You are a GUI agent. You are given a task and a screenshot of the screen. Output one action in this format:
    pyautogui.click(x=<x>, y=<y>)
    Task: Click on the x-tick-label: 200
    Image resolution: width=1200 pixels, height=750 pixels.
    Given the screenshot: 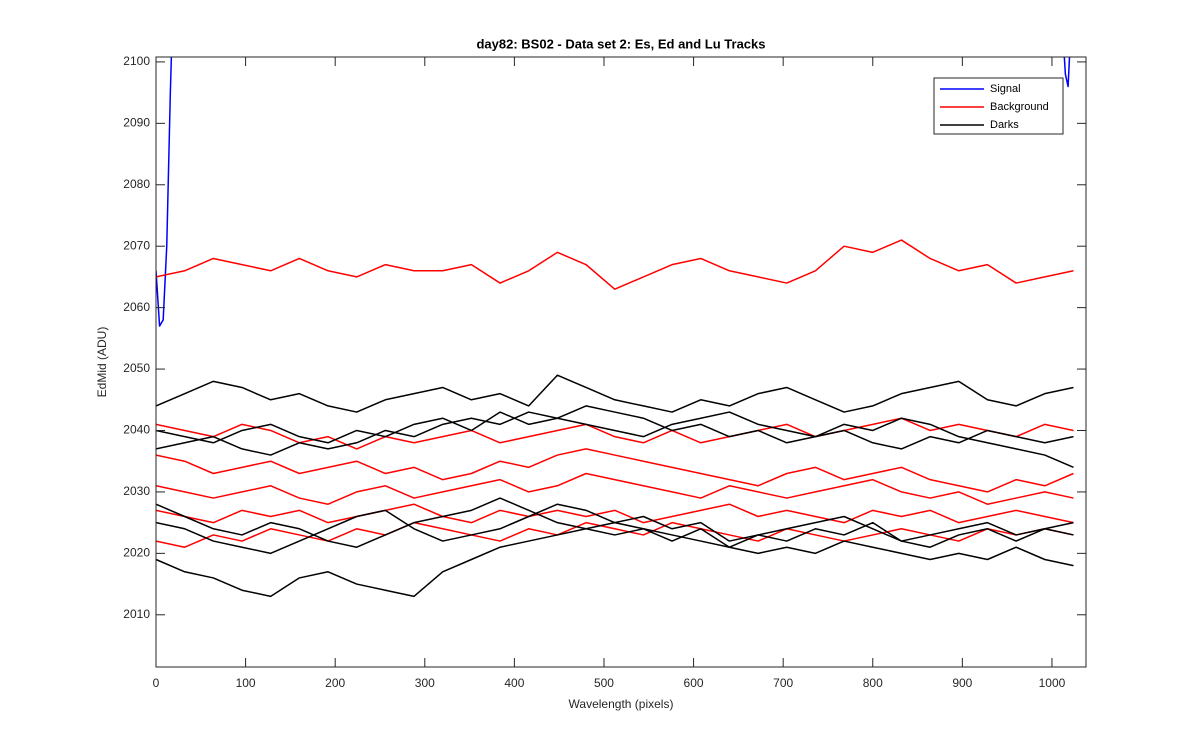 What is the action you would take?
    pyautogui.click(x=335, y=683)
    